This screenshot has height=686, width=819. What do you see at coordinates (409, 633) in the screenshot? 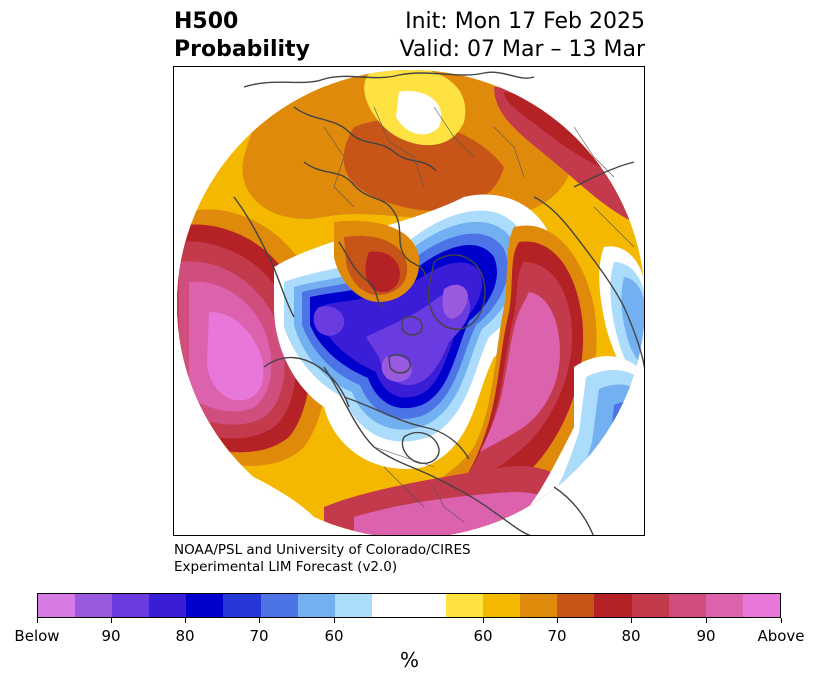
I see `colorbar-ticks: Below 90 80 70 60 60 70 80 90 Above` at bounding box center [409, 633].